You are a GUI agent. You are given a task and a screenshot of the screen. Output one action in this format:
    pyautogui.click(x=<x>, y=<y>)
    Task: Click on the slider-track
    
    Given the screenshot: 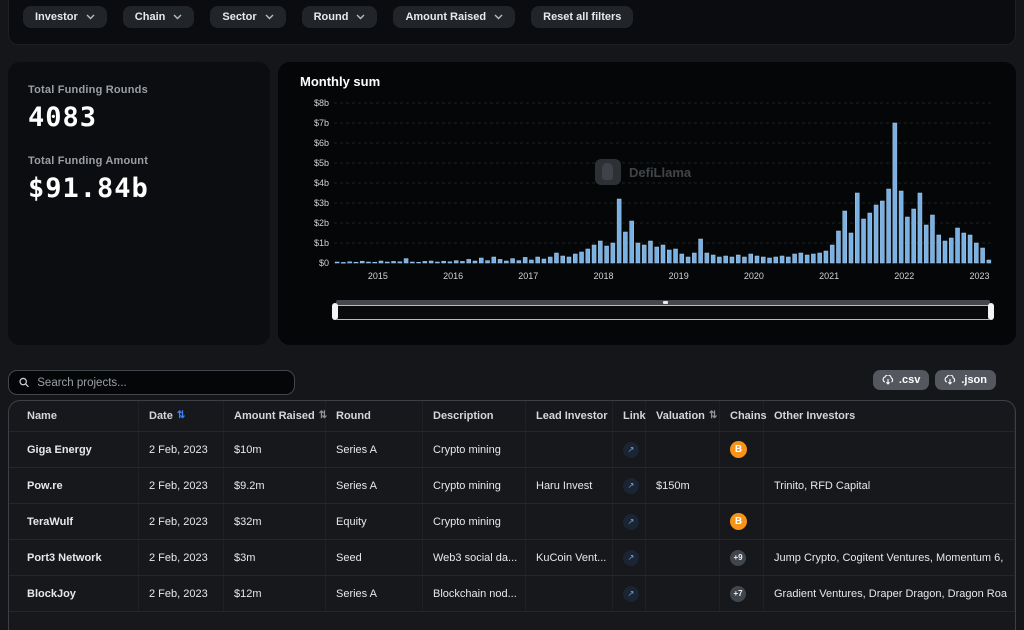 What is the action you would take?
    pyautogui.click(x=663, y=302)
    